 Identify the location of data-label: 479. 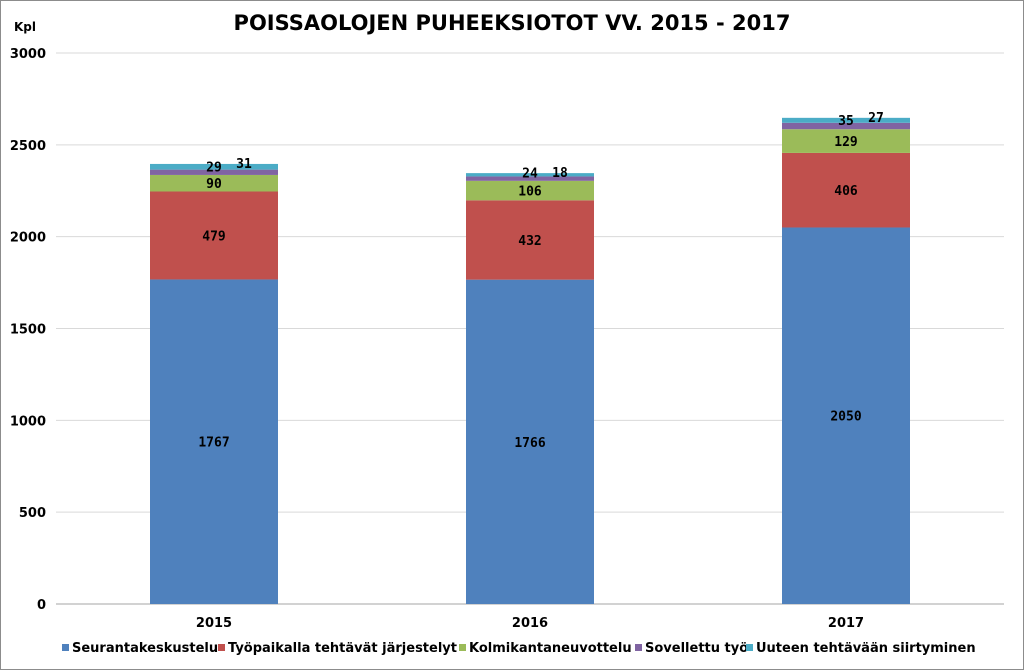
(213, 236).